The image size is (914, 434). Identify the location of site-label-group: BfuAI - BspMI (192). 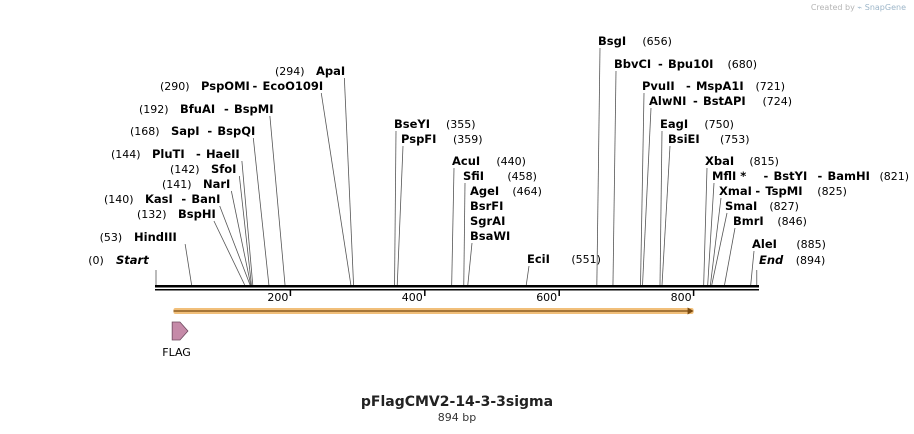
(206, 109).